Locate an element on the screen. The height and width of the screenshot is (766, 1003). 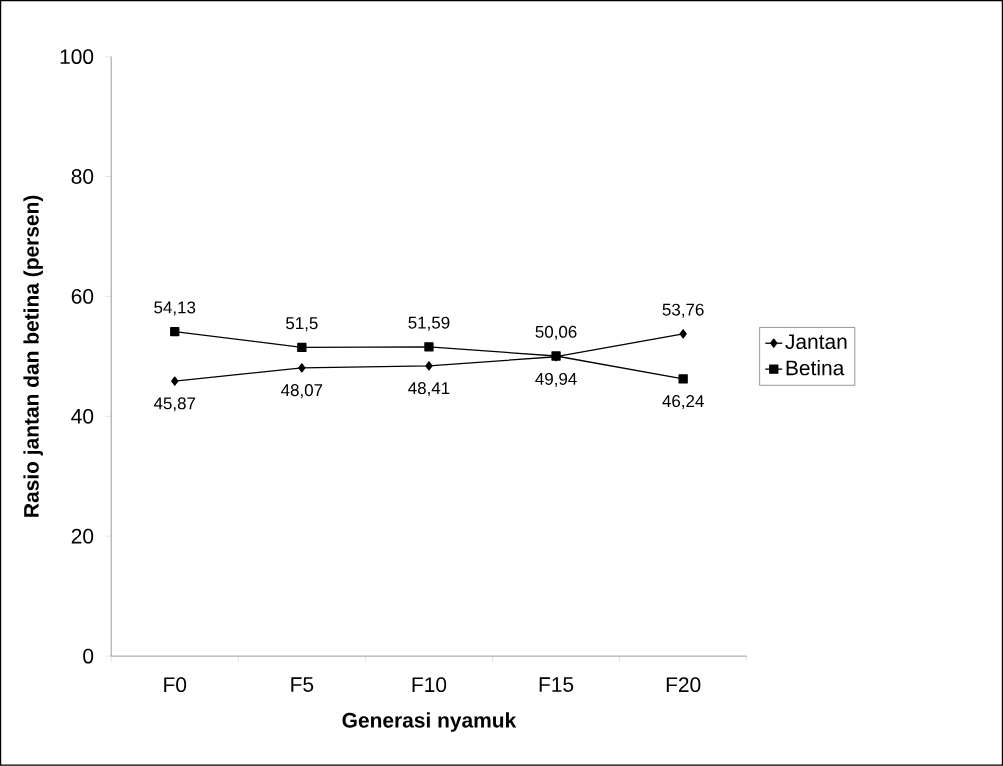
y-tick-label: 100 is located at coordinates (77, 57).